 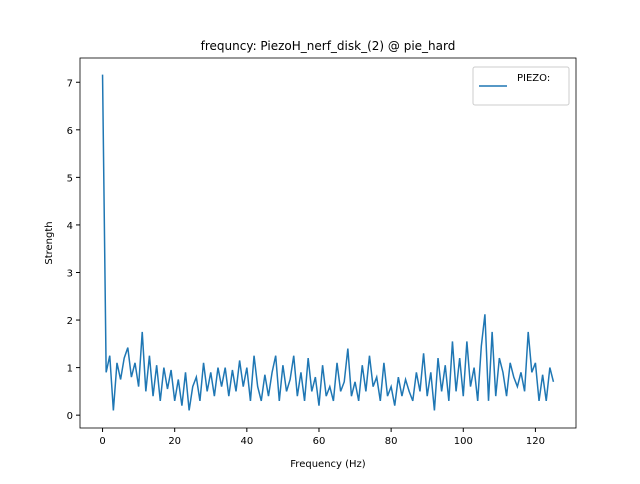 What do you see at coordinates (319, 441) in the screenshot?
I see `x-tick-label: 60` at bounding box center [319, 441].